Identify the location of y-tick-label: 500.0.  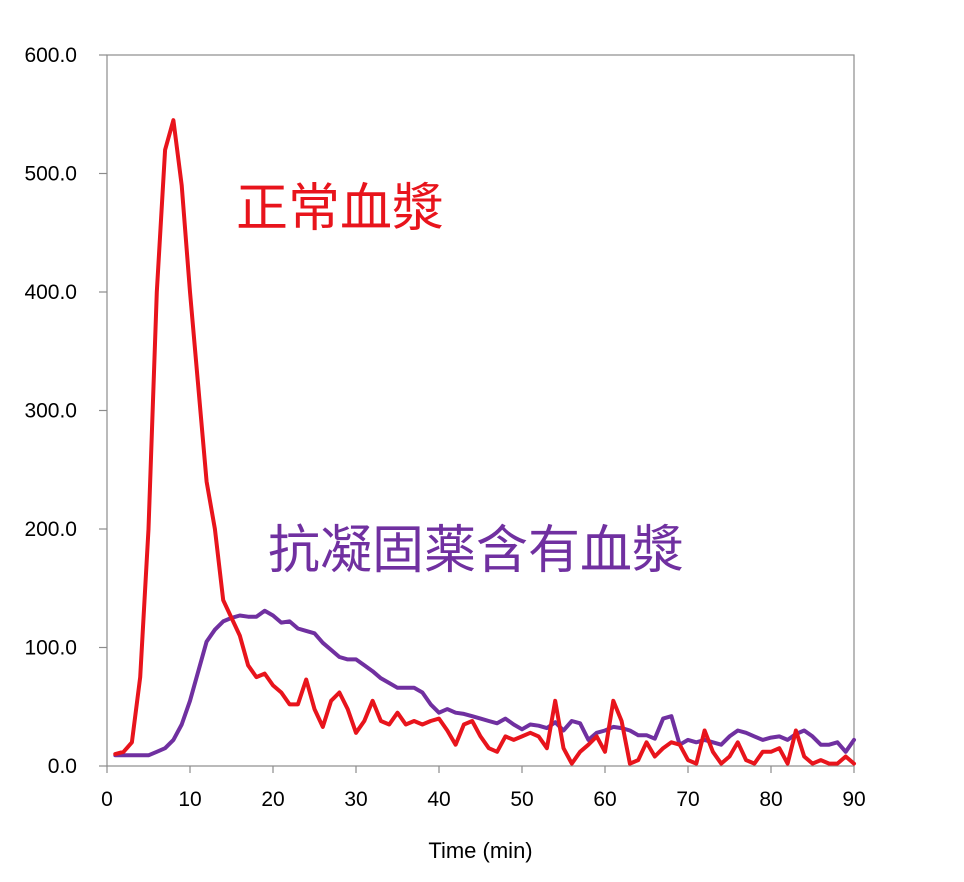
(50, 174).